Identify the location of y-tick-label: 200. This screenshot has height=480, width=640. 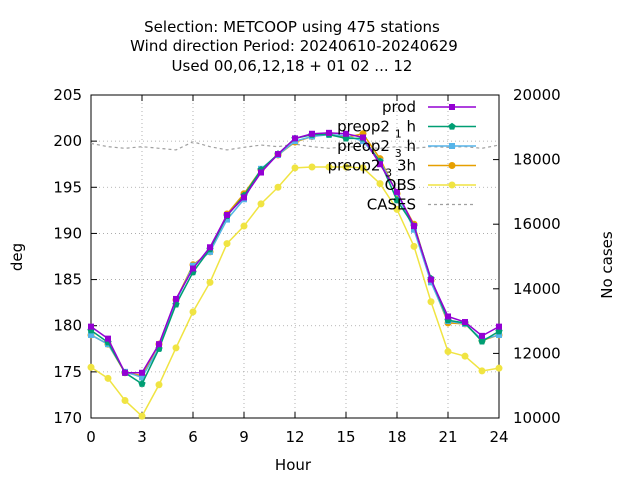
(67, 141).